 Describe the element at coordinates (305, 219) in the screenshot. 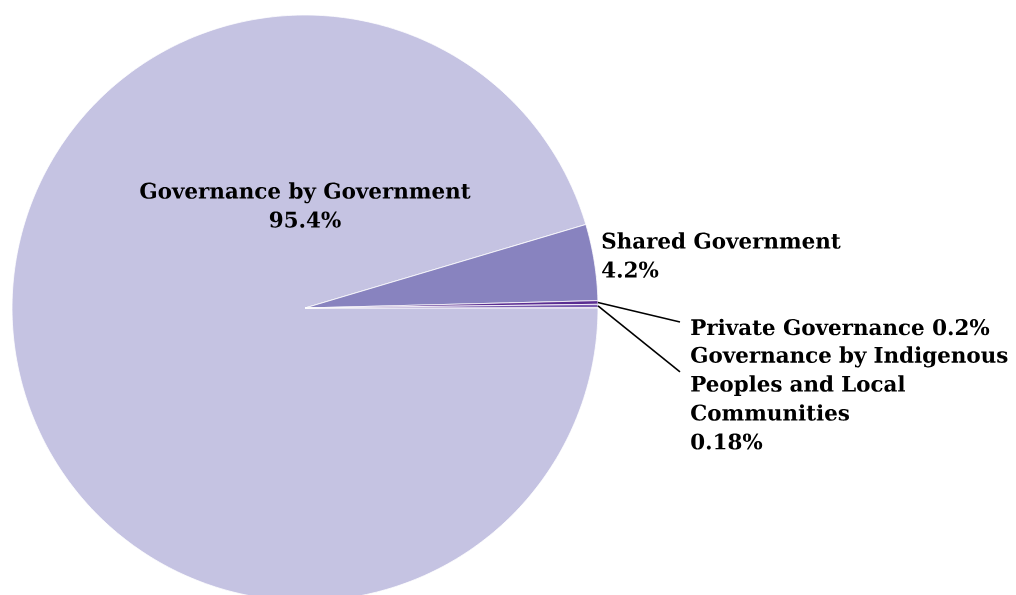

I see `data-label: 95.4%` at that location.